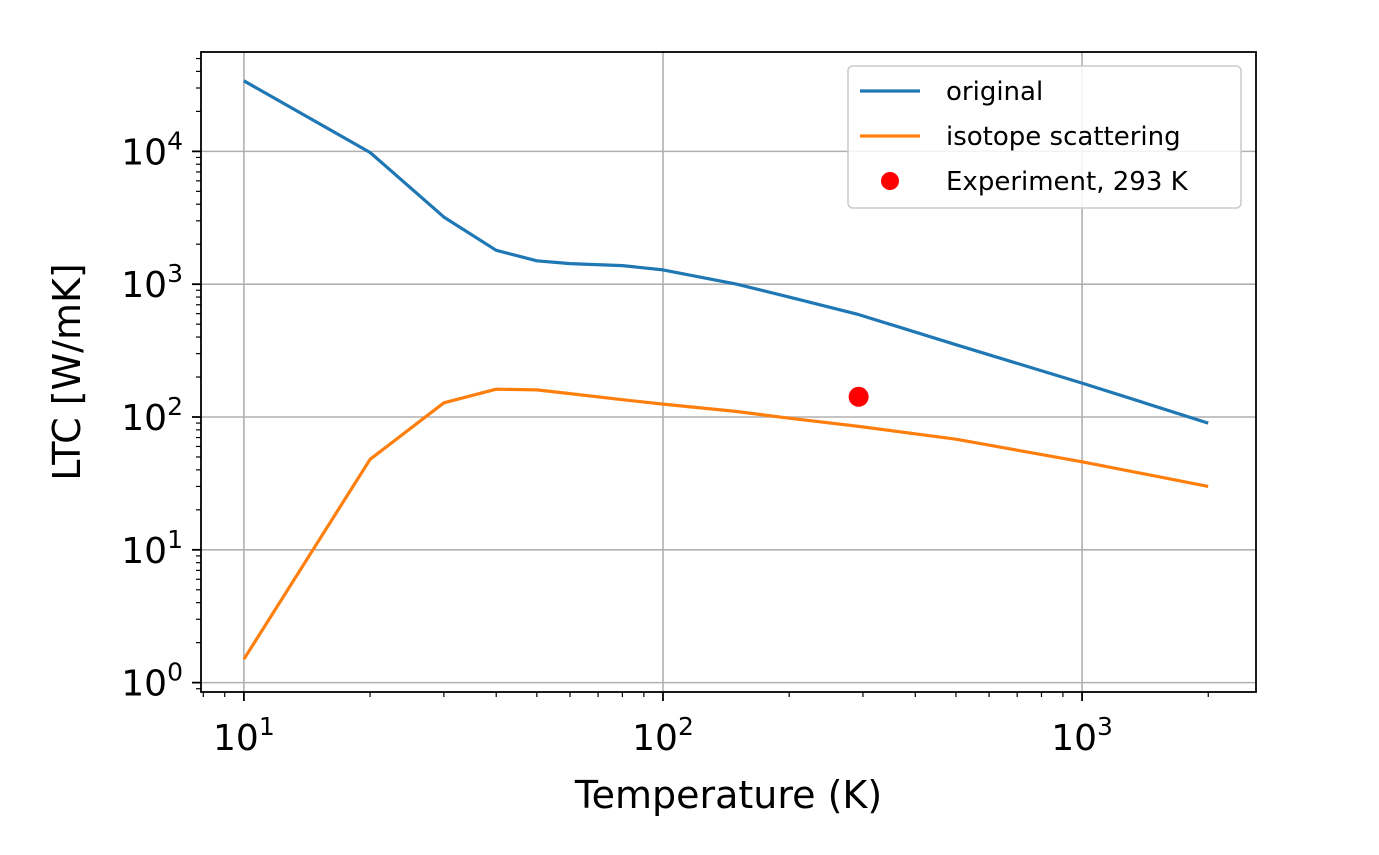 Image resolution: width=1379 pixels, height=855 pixels. Describe the element at coordinates (728, 795) in the screenshot. I see `x-axis-label: Temperature (K)` at that location.